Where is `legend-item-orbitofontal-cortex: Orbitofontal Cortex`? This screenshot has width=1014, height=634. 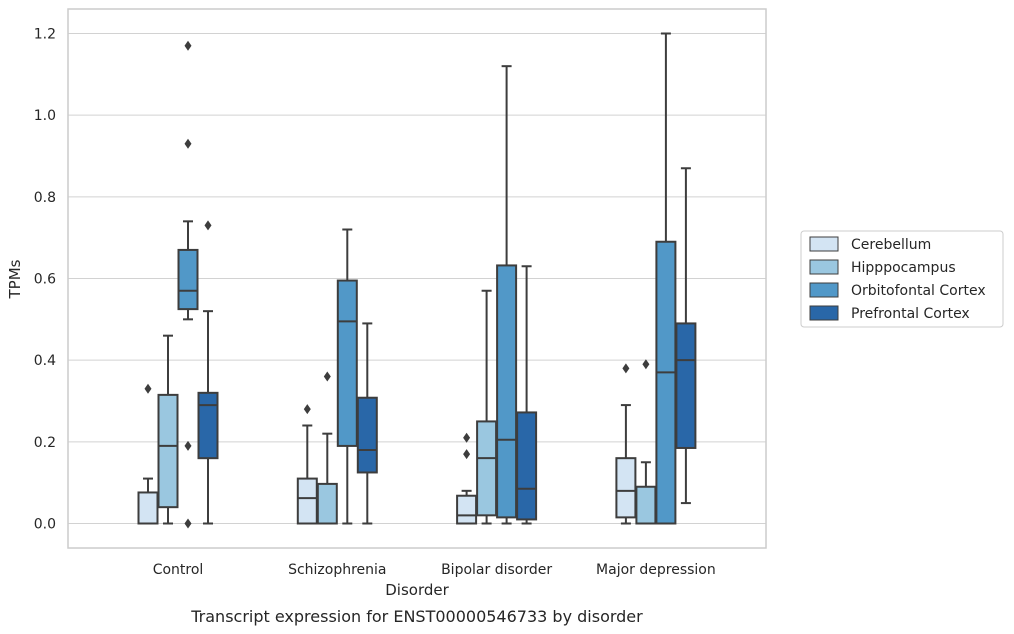 legend-item-orbitofontal-cortex: Orbitofontal Cortex is located at coordinates (897, 290).